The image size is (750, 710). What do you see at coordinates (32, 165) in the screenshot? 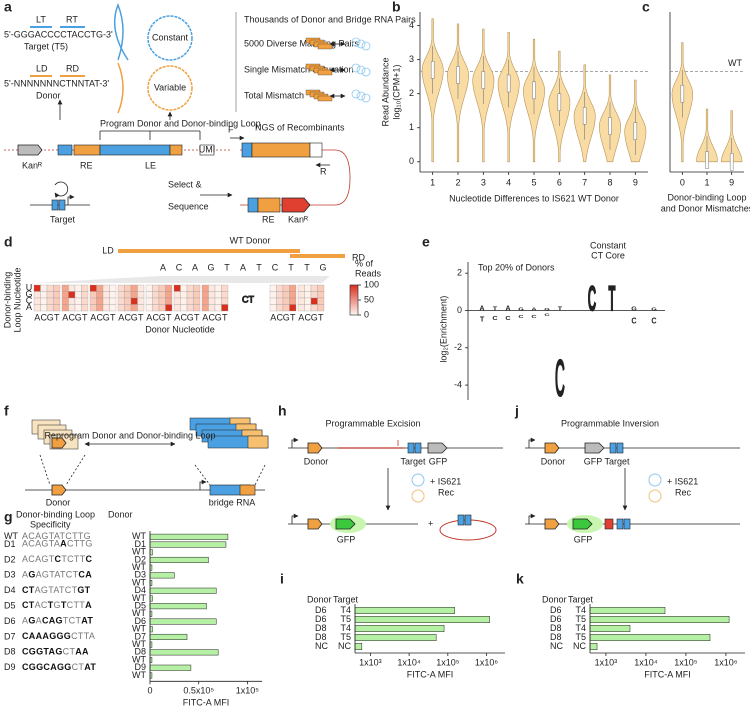
I see `label: Kanᴿ` at bounding box center [32, 165].